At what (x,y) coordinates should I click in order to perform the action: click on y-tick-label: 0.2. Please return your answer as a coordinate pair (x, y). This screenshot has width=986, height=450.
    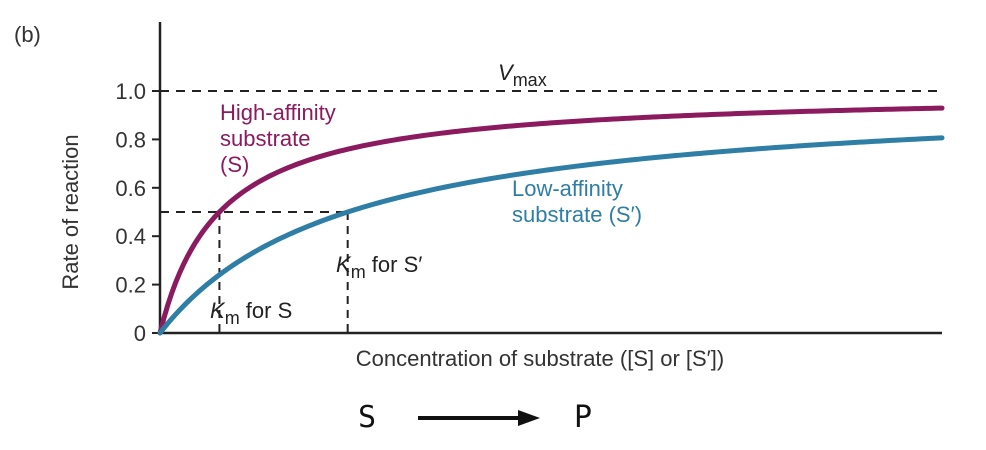
    Looking at the image, I should click on (130, 285).